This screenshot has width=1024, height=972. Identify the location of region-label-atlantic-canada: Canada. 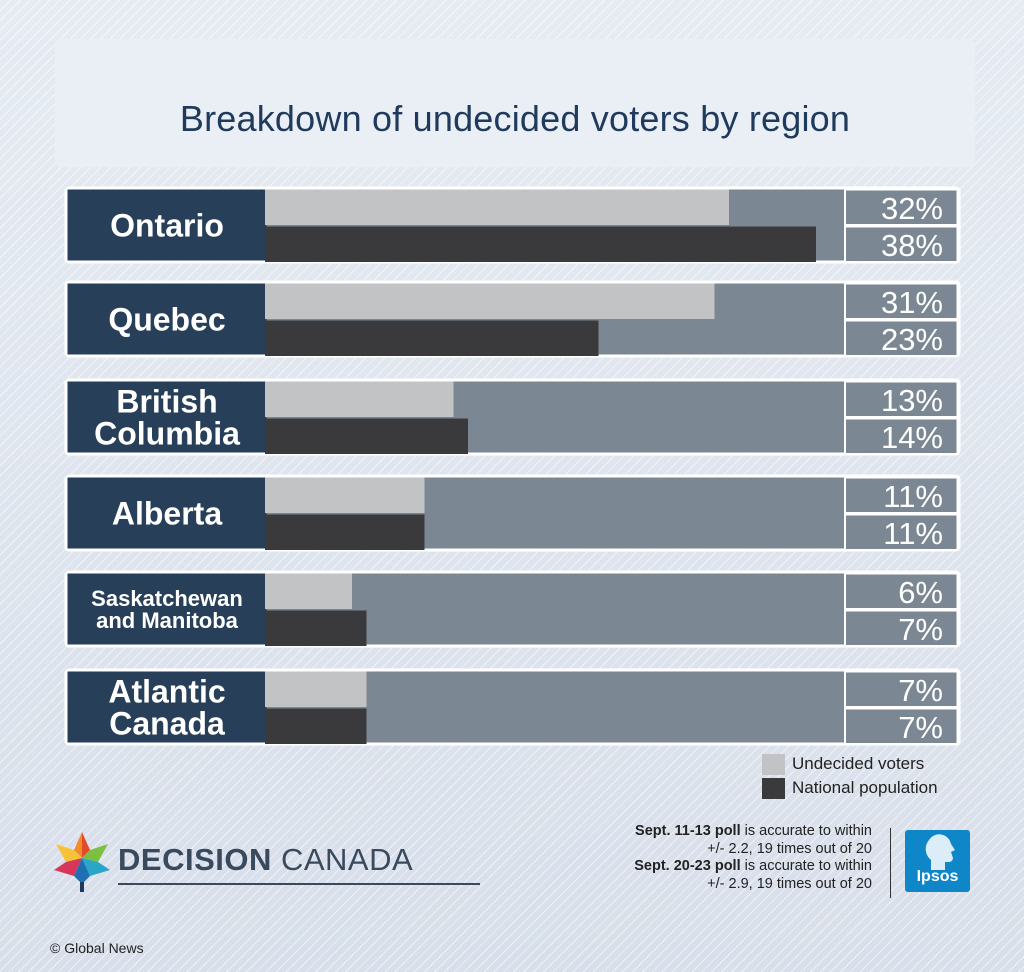
(167, 724).